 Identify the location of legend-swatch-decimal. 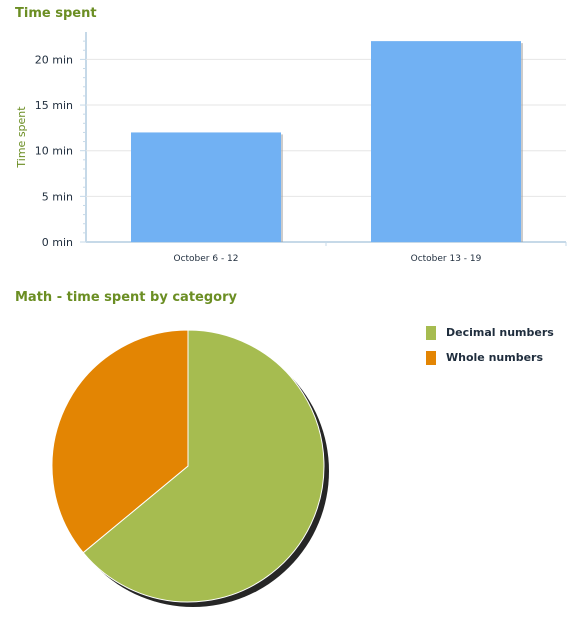
(431, 332).